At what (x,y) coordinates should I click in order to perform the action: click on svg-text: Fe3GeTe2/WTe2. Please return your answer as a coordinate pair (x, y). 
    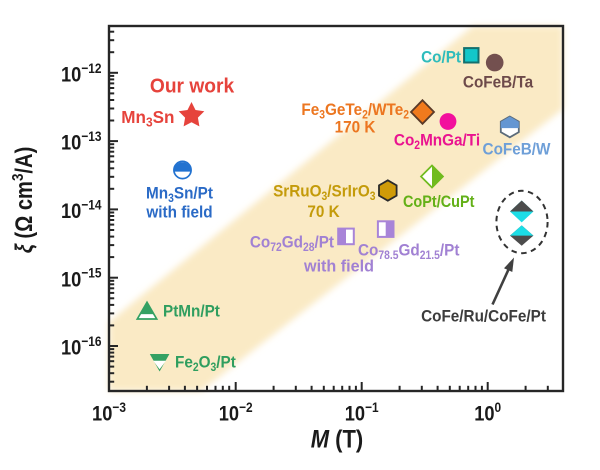
    Looking at the image, I should click on (355, 110).